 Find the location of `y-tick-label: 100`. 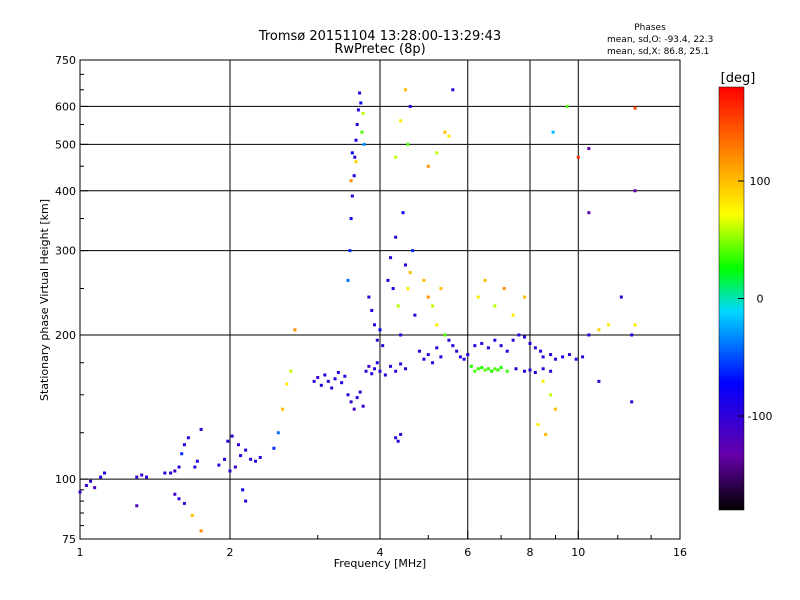

y-tick-label: 100 is located at coordinates (65, 479).